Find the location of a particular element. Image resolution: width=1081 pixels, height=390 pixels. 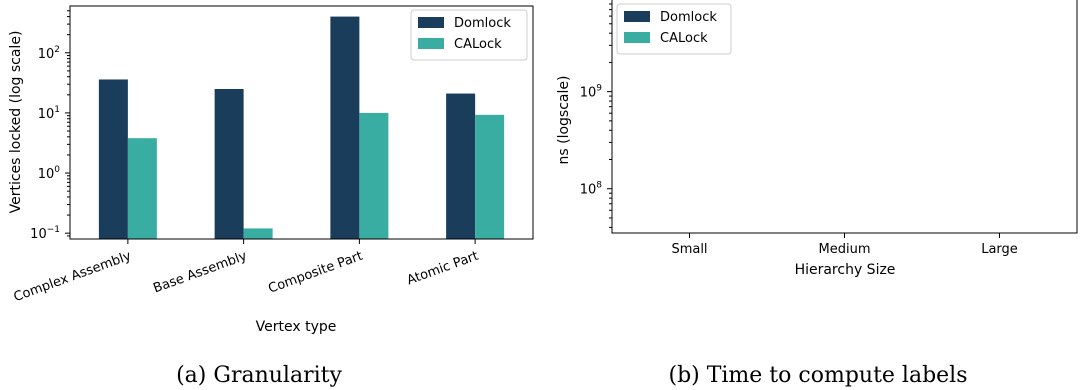

chart-b-xlabel: Hierarchy Size is located at coordinates (845, 270).